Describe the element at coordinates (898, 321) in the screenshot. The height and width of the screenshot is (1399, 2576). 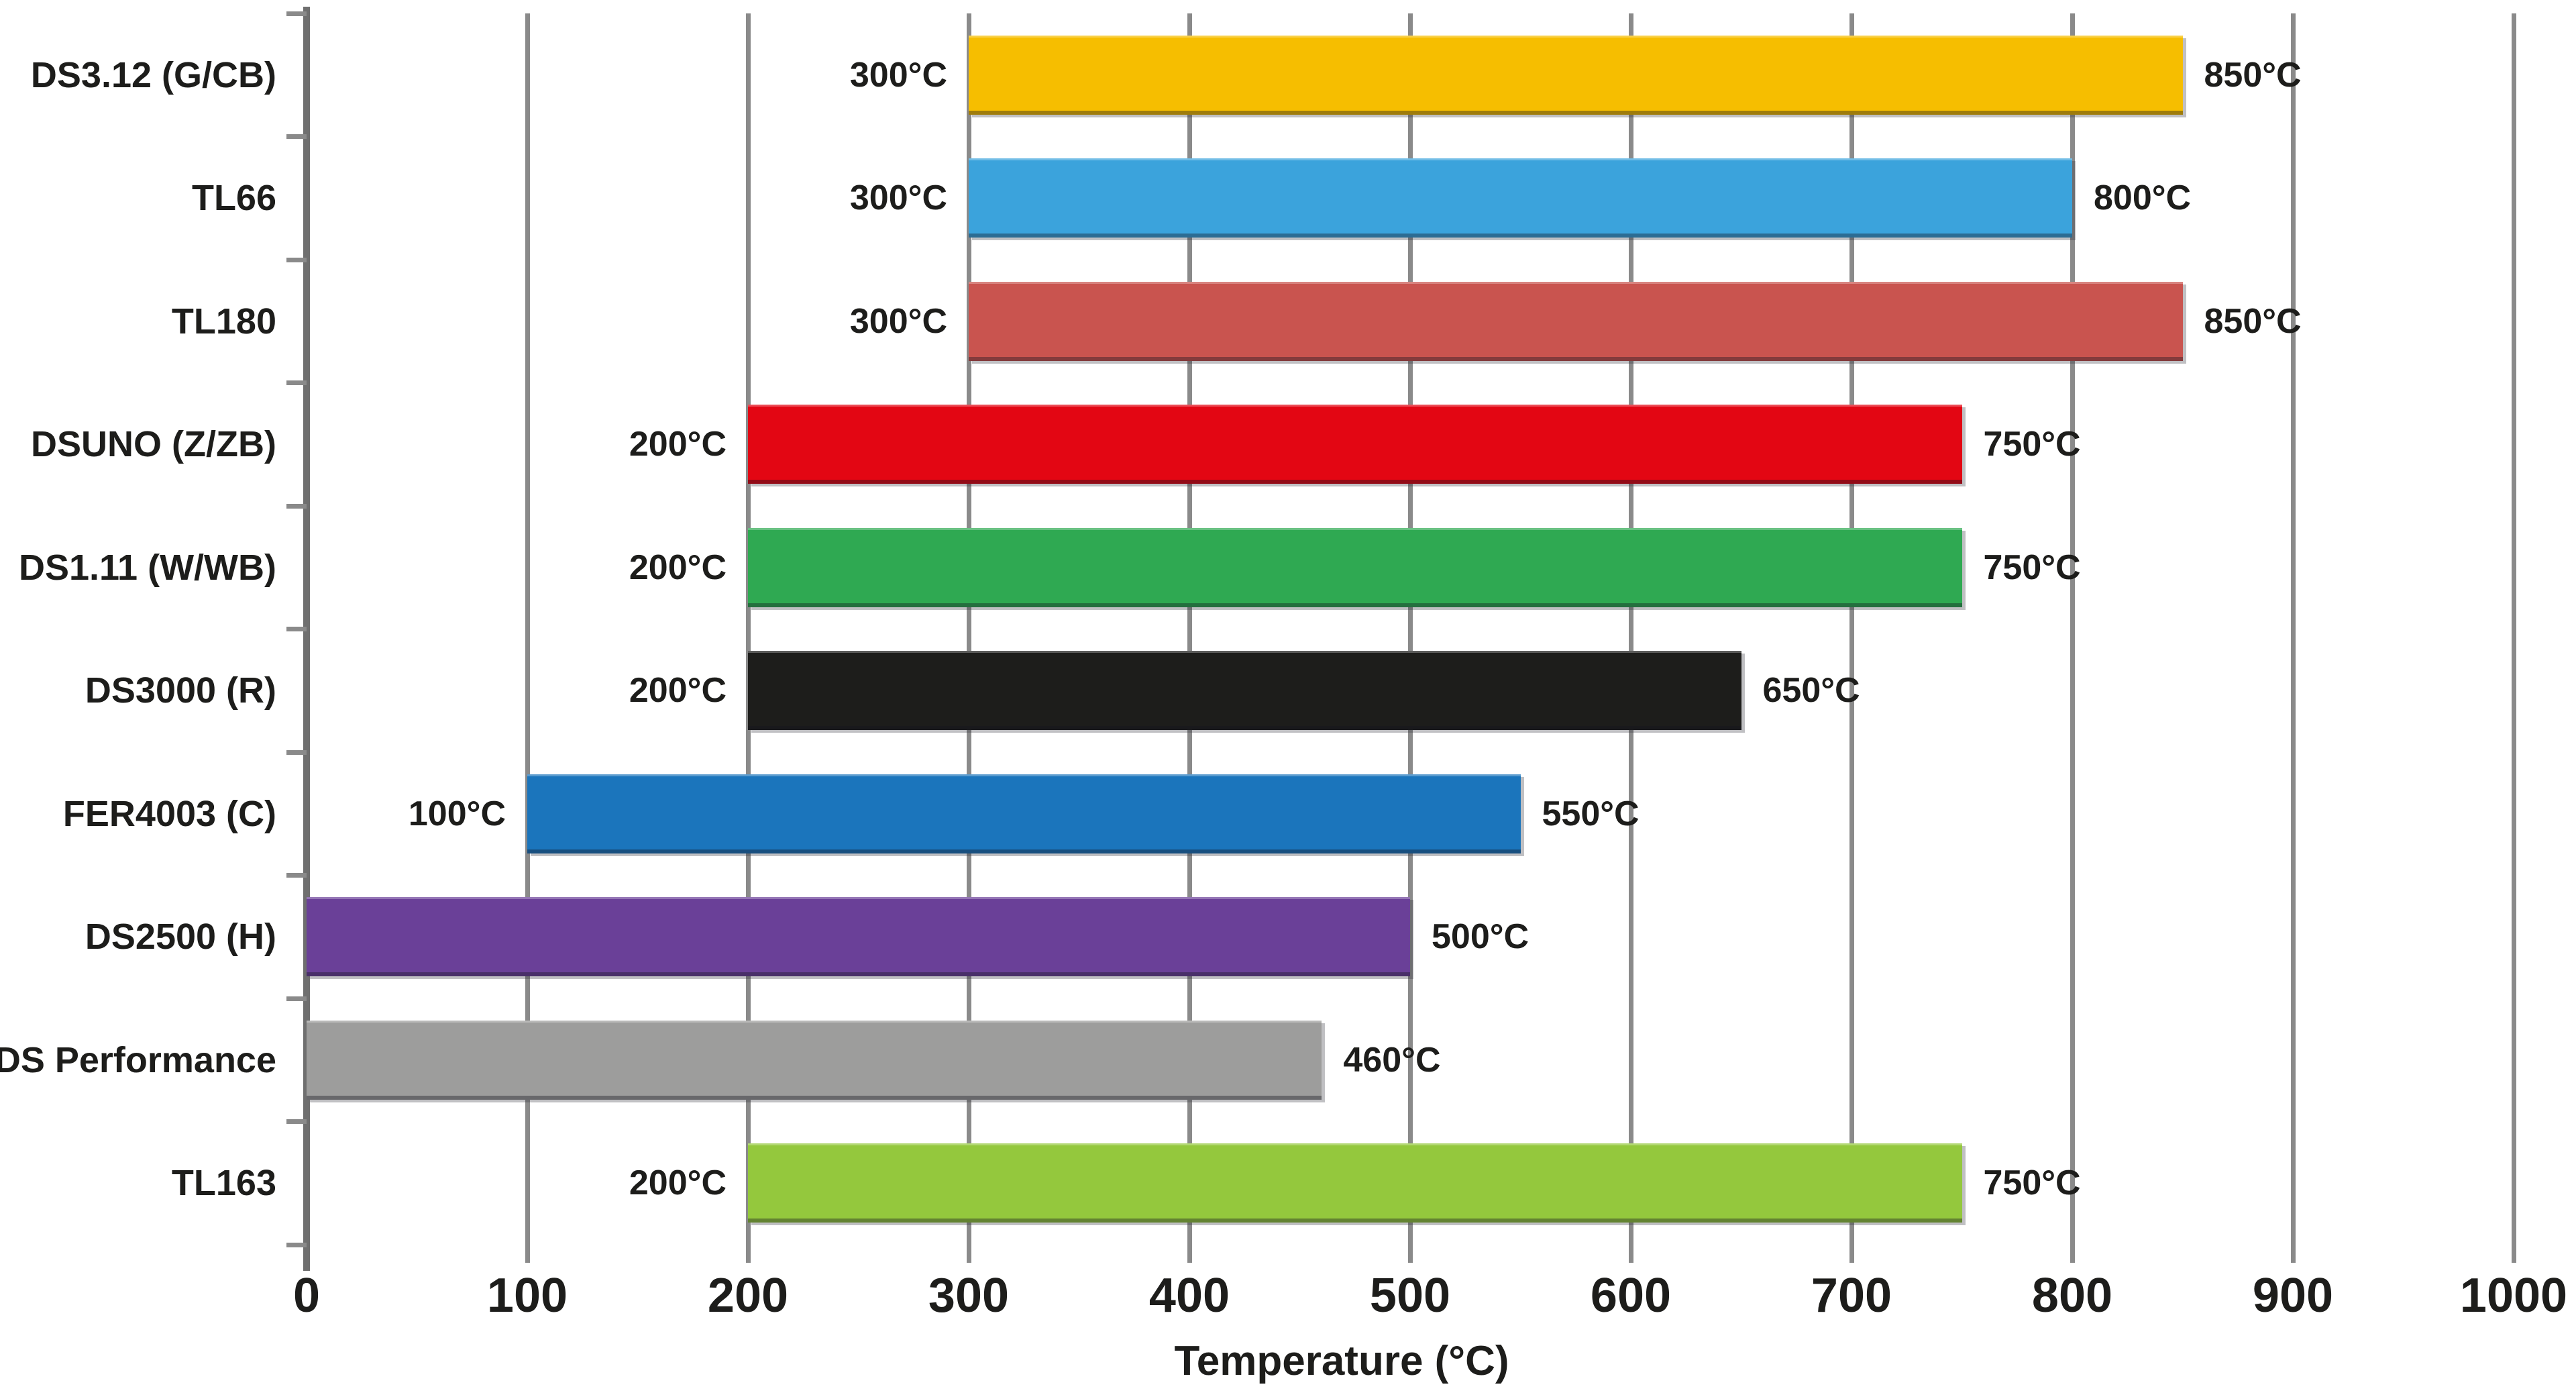
I see `min-value-label-tl180: 300°C` at that location.